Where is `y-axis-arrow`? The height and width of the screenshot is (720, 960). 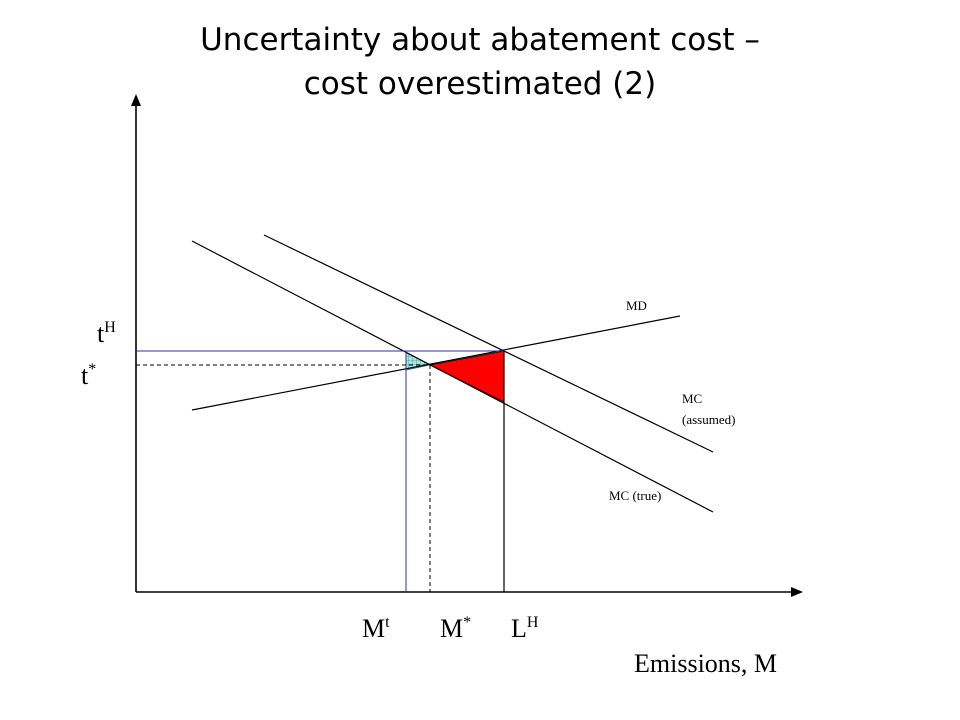
y-axis-arrow is located at coordinates (136, 100).